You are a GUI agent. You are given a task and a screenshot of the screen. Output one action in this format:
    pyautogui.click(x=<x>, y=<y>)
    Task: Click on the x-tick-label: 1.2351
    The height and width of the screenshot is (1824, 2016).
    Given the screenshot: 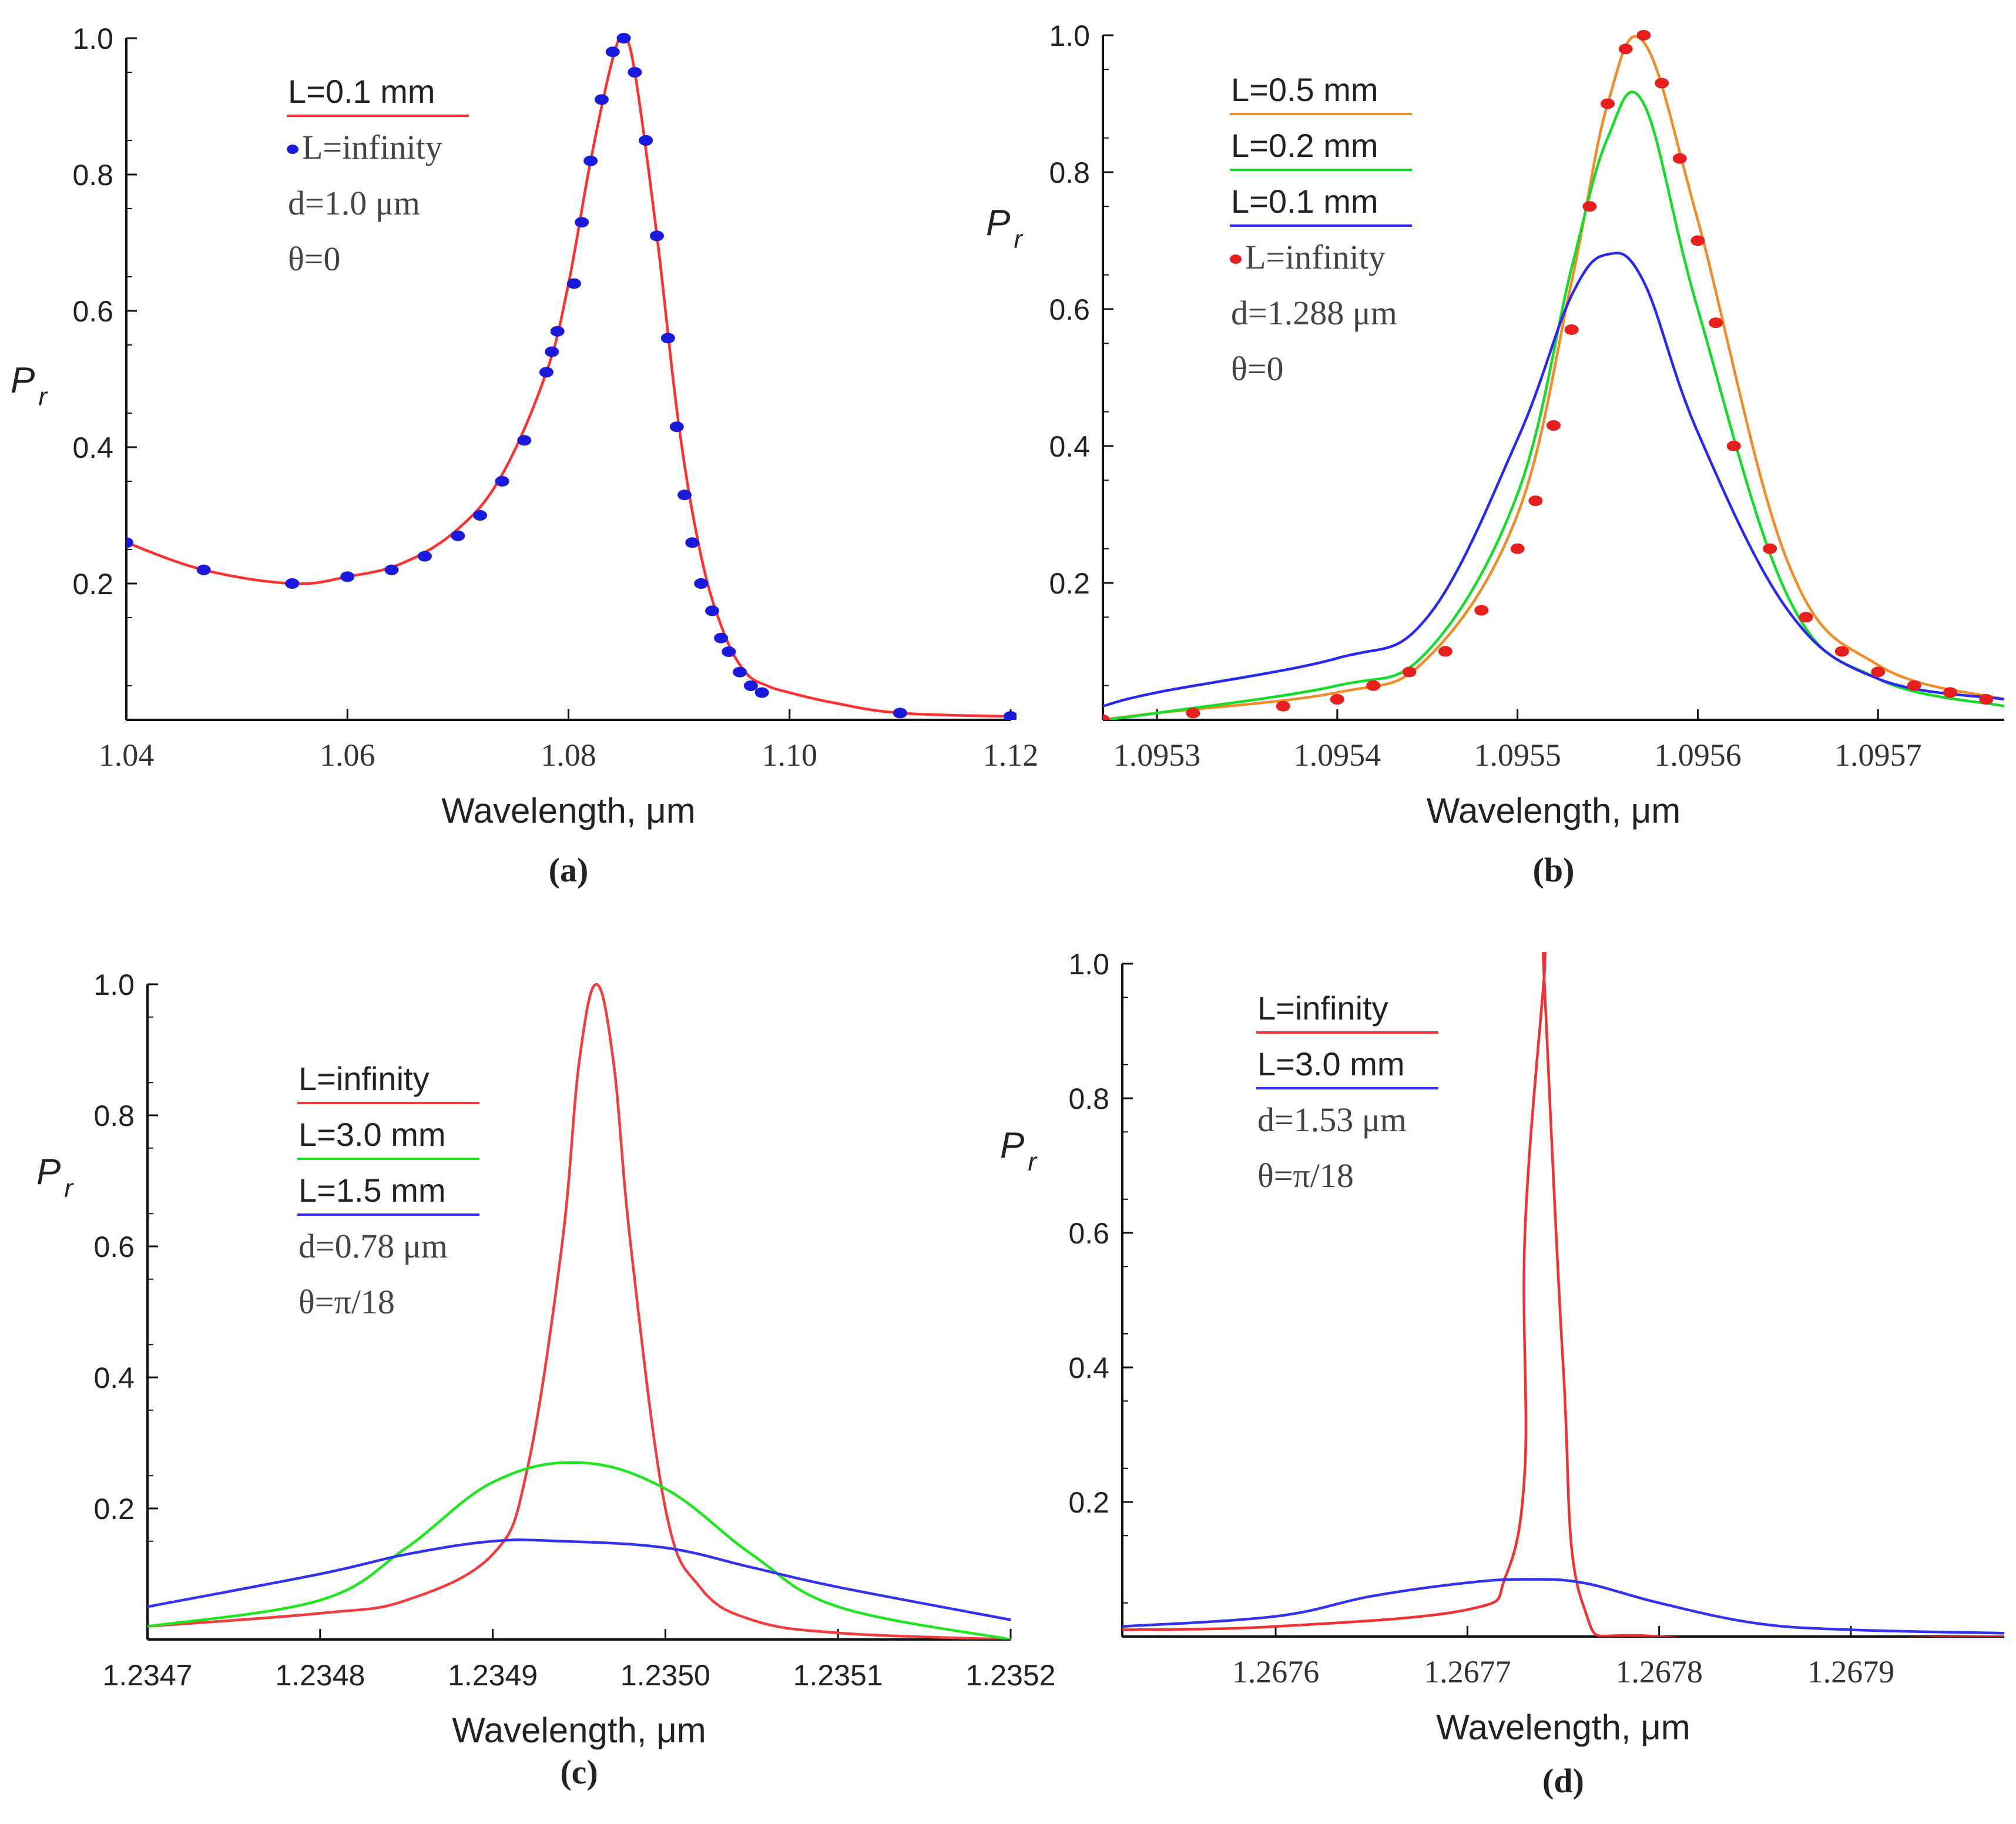 What is the action you would take?
    pyautogui.click(x=838, y=1675)
    